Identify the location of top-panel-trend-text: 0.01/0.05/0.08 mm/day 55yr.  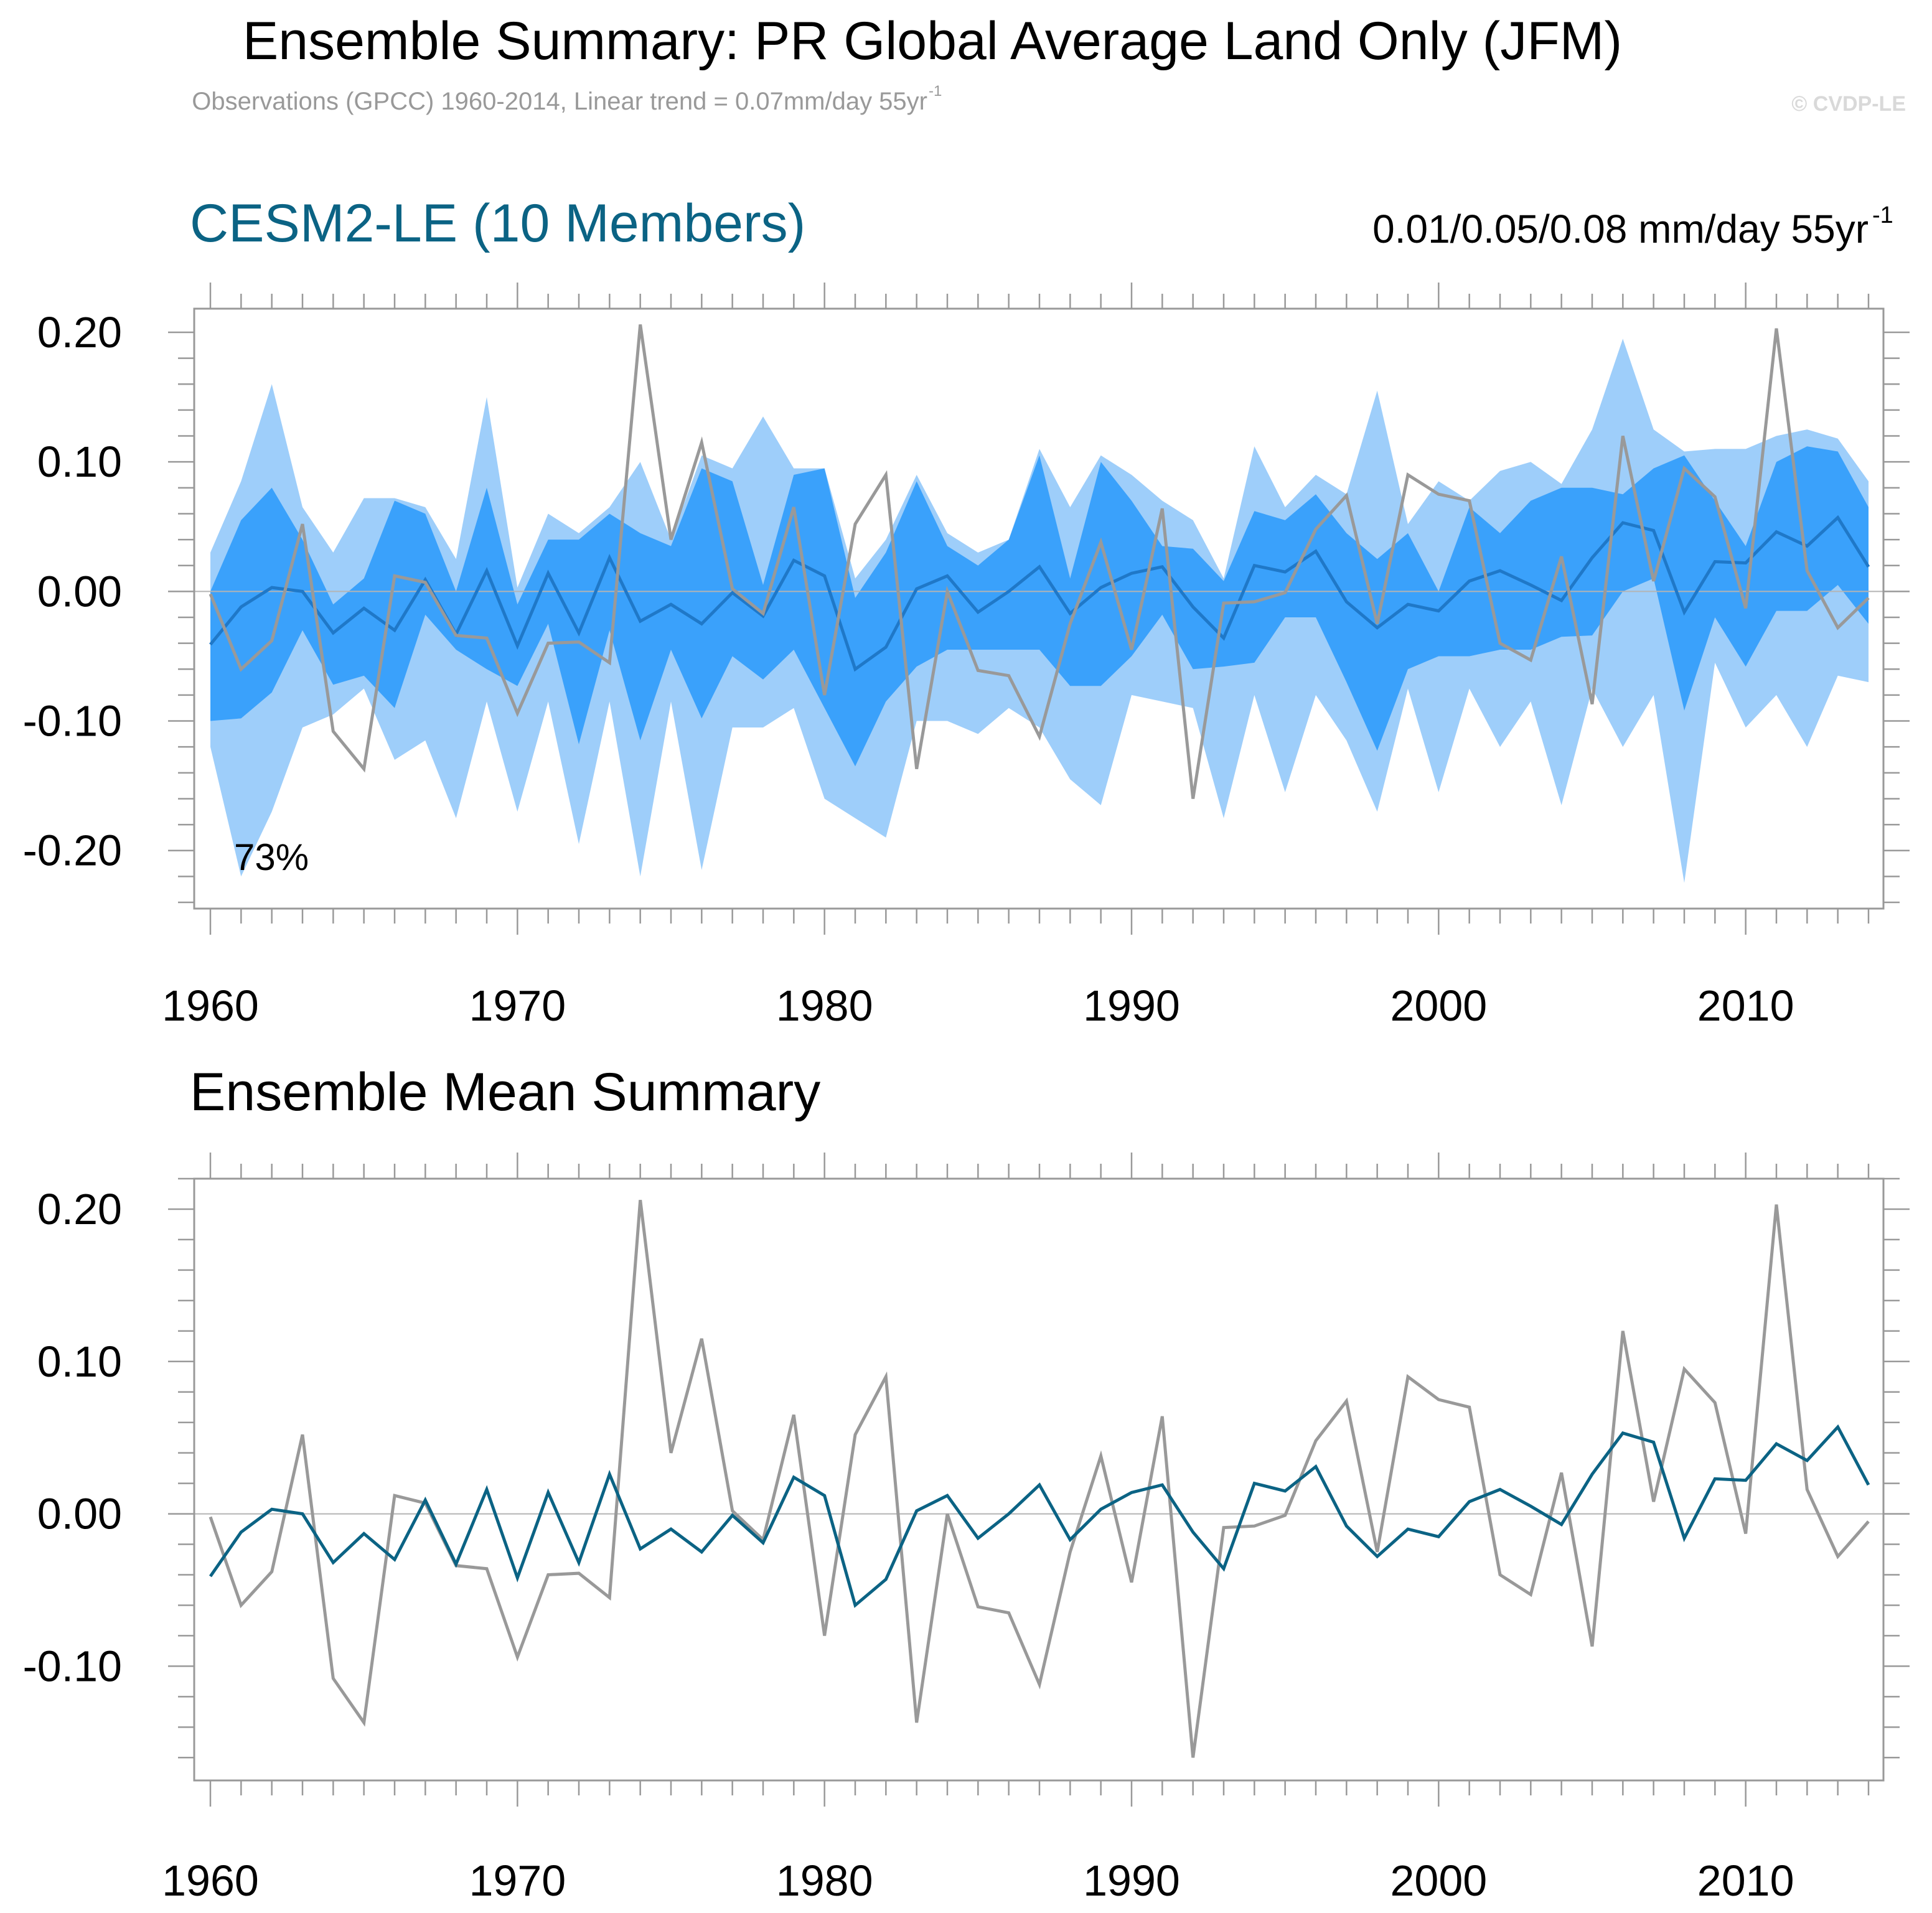
(1620, 229).